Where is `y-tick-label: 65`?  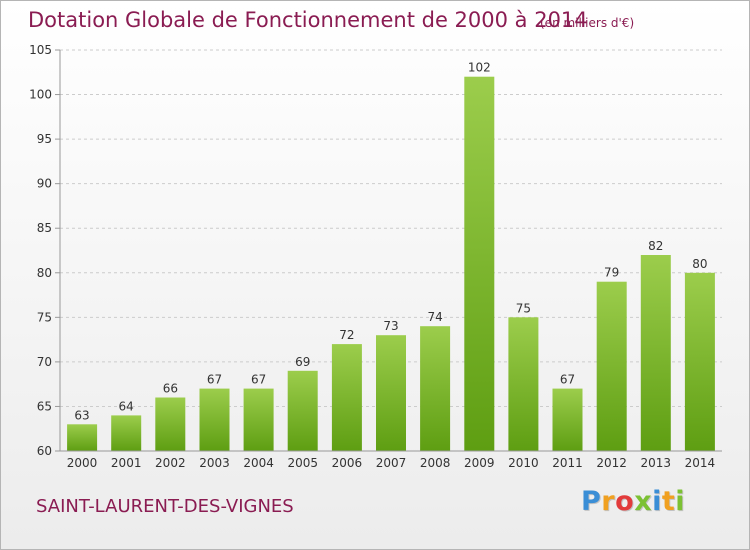
y-tick-label: 65 is located at coordinates (44, 406).